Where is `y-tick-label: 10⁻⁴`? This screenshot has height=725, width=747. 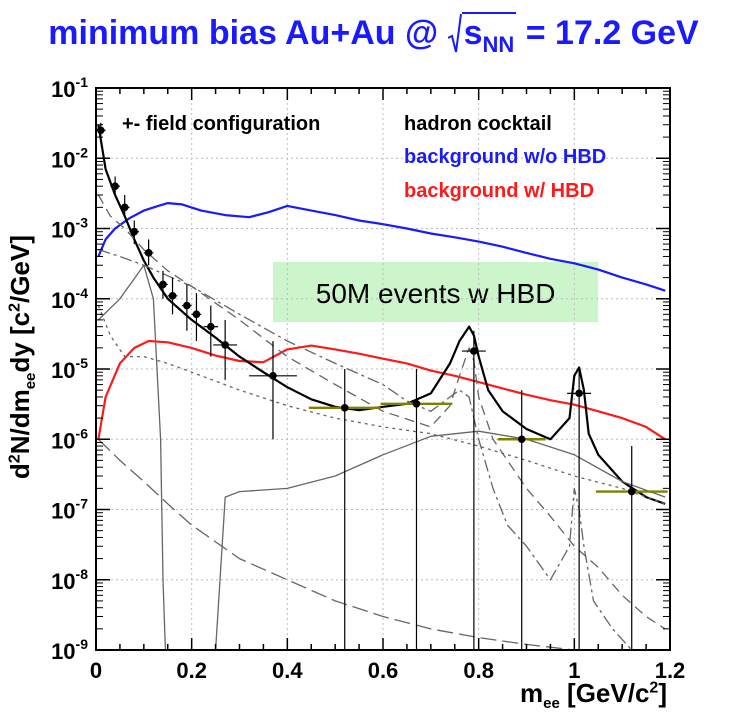
y-tick-label: 10⁻⁴ is located at coordinates (69, 299).